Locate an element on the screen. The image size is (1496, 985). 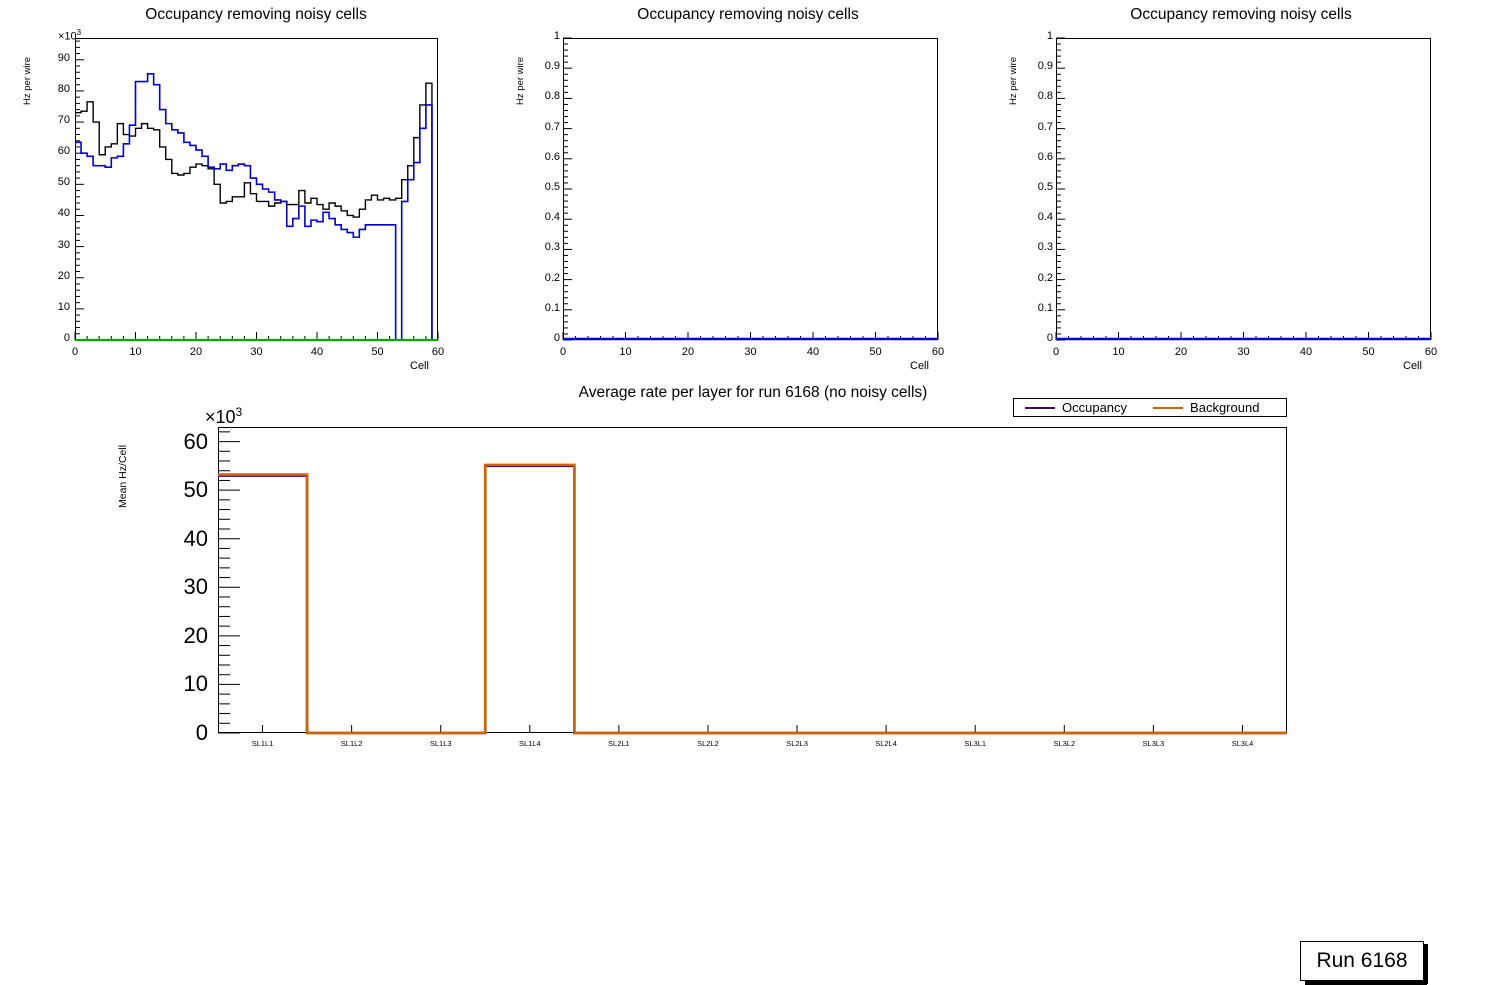
category-label: SL3L4 is located at coordinates (1242, 743).